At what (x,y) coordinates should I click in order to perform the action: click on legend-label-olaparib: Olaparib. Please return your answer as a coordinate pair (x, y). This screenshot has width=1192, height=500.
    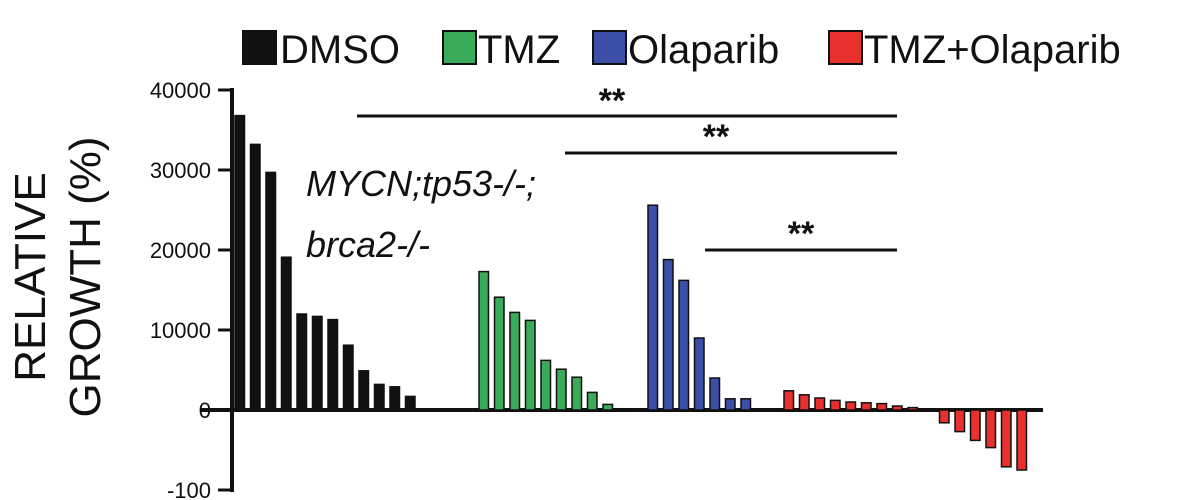
    Looking at the image, I should click on (703, 50).